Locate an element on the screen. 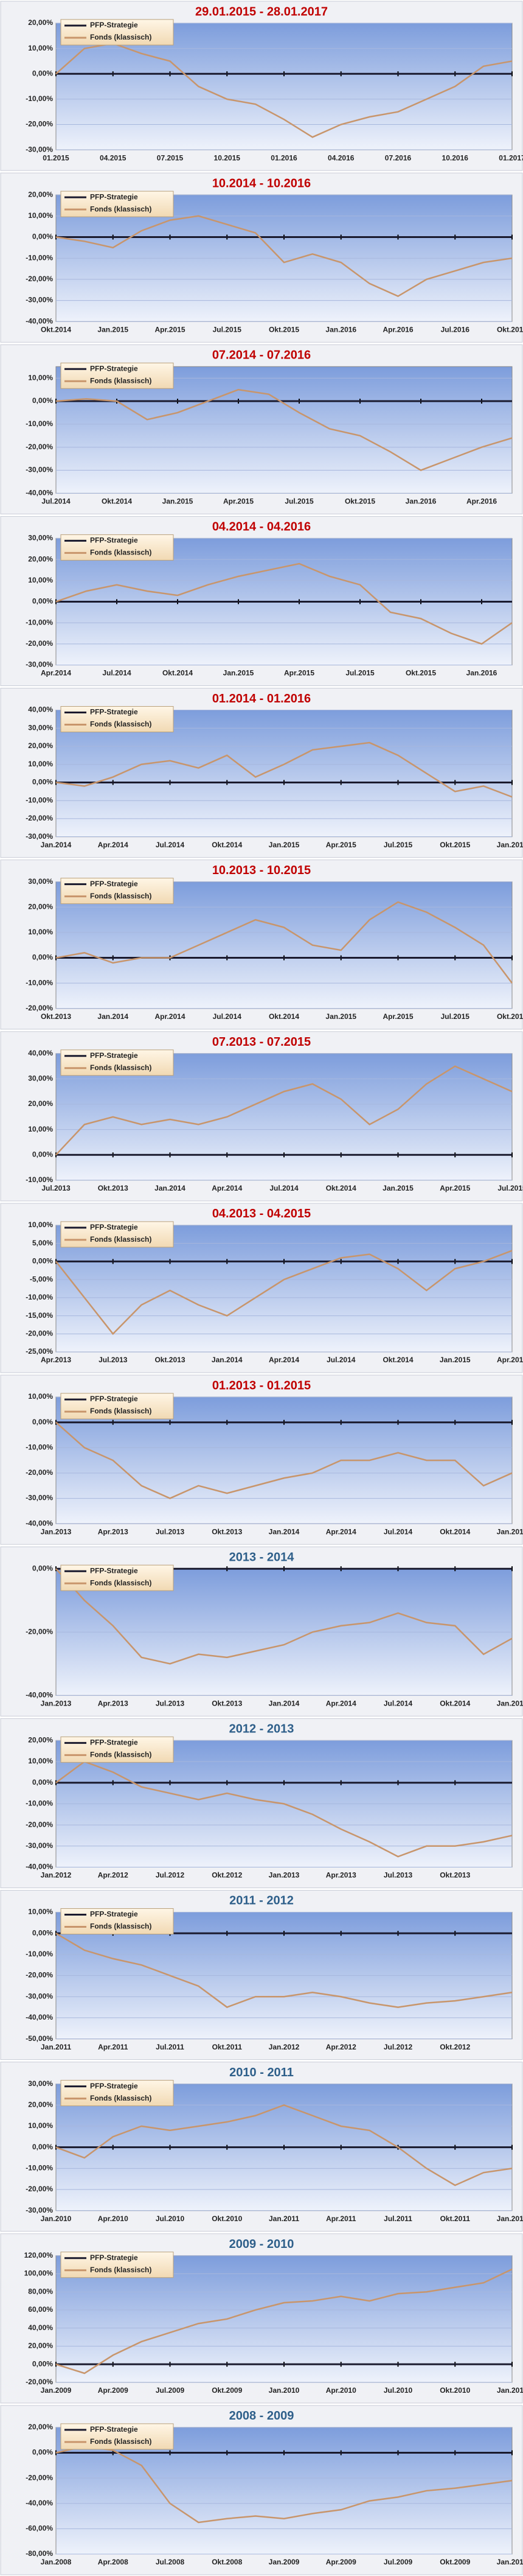 The image size is (523, 2576). x-tick-label: Apr.2014 is located at coordinates (227, 1188).